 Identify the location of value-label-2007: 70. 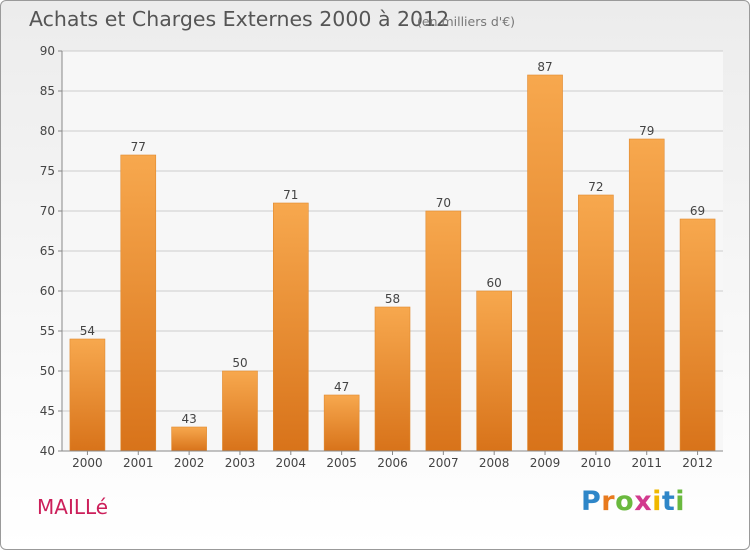
(443, 203).